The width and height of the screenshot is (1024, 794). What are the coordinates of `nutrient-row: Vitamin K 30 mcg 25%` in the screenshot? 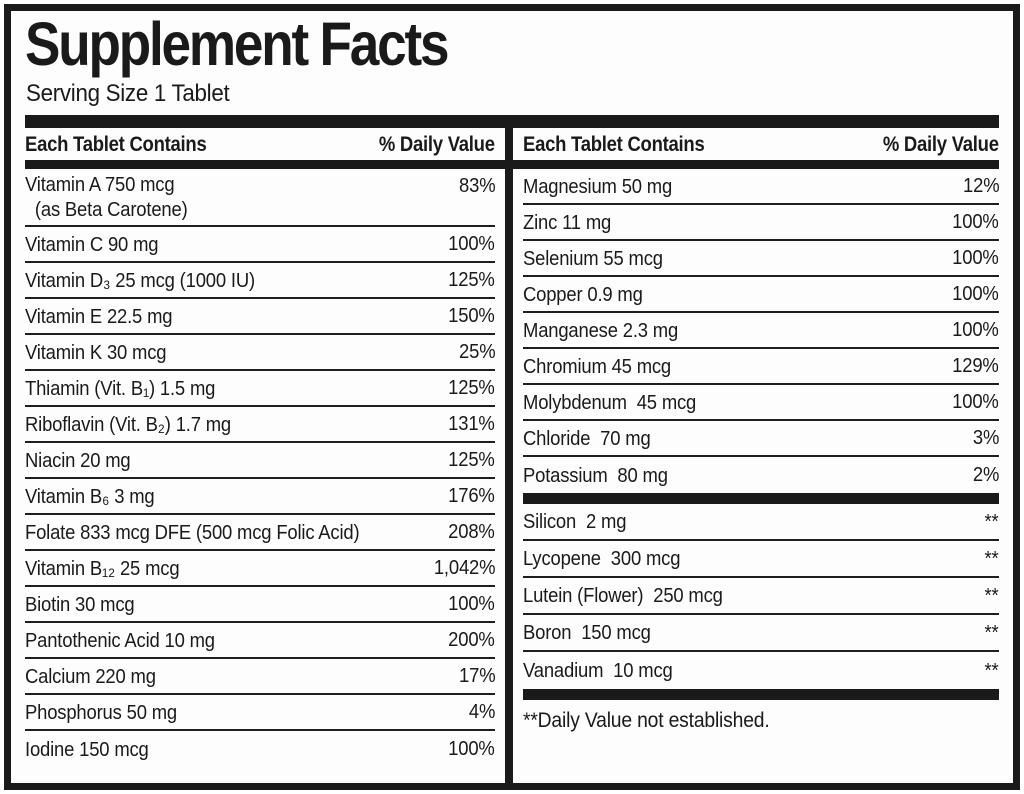 It's located at (260, 353).